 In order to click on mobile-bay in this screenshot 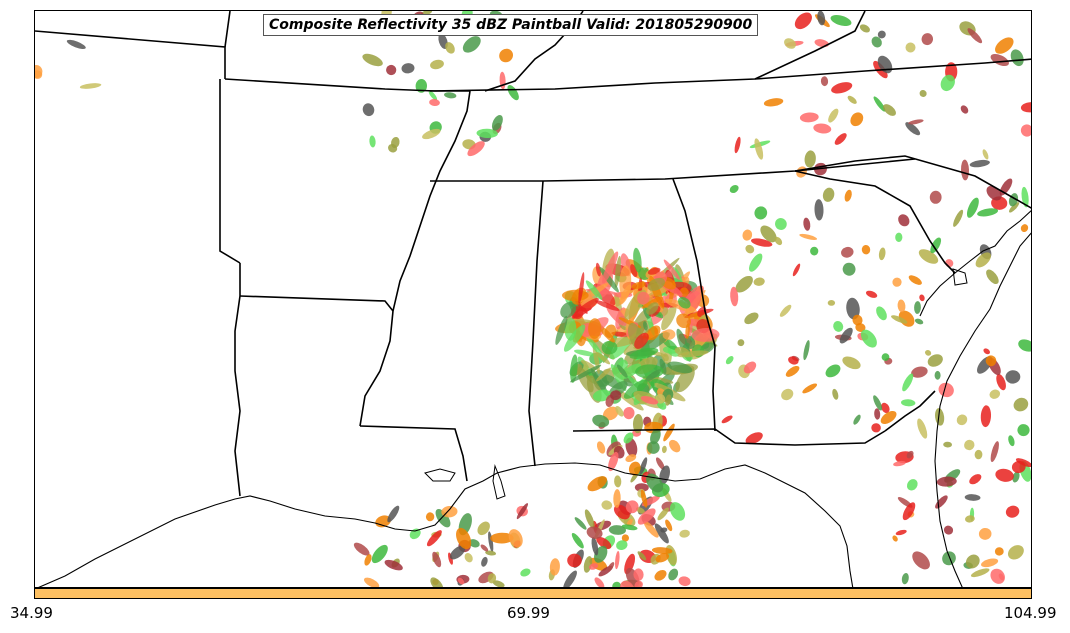, I will do `click(499, 482)`.